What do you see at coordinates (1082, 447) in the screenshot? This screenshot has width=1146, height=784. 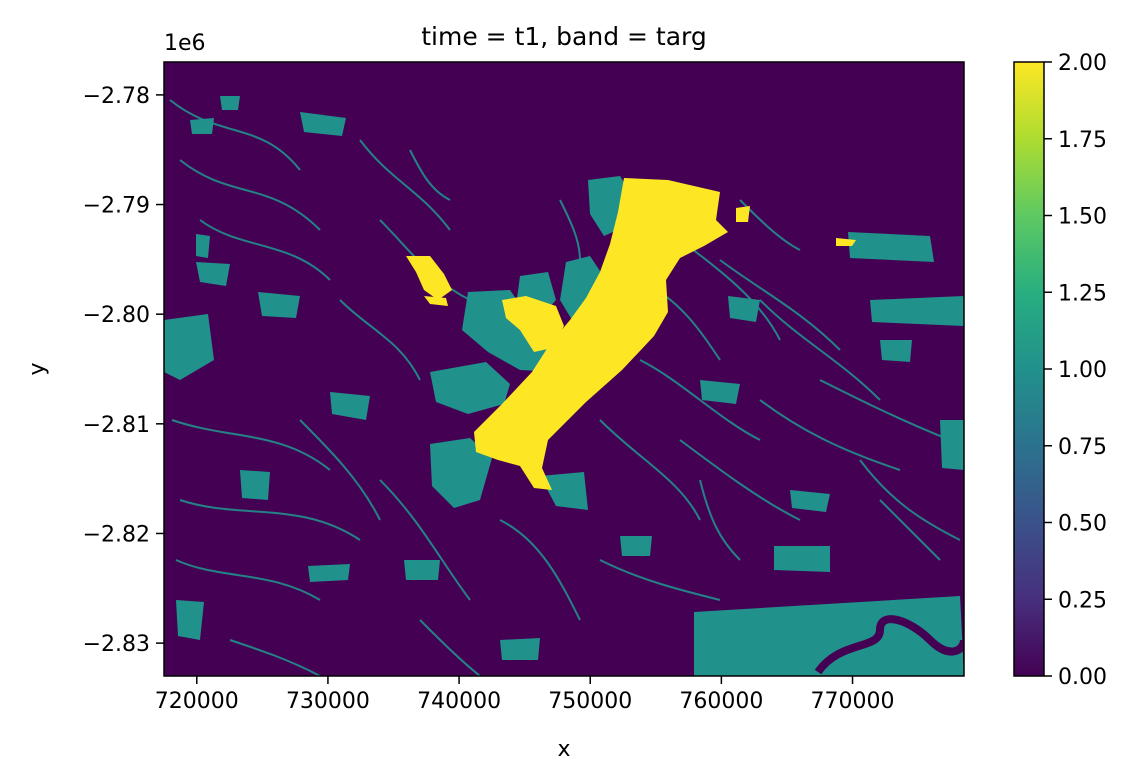 I see `colorbar-tick-label: 0.75` at bounding box center [1082, 447].